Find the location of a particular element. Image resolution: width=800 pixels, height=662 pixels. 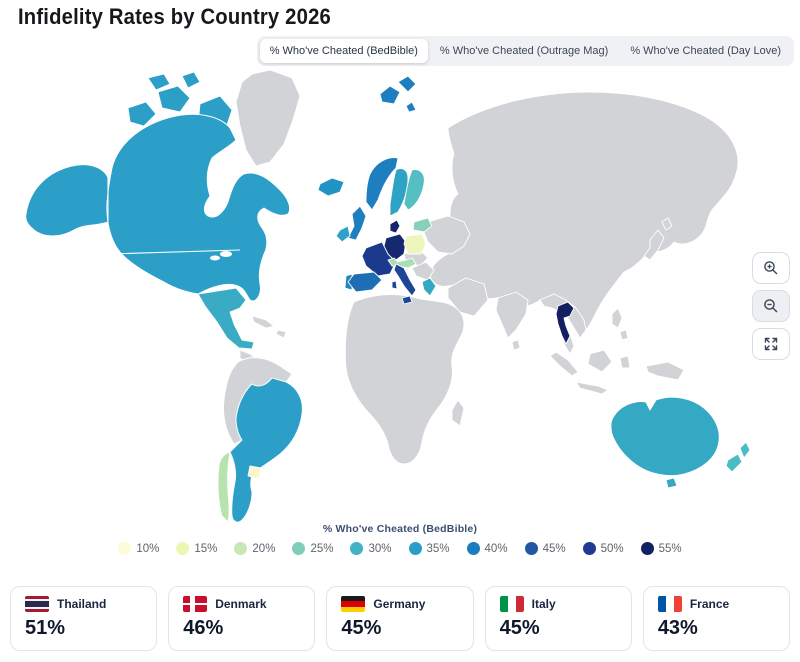

card-country-name: France is located at coordinates (709, 604).